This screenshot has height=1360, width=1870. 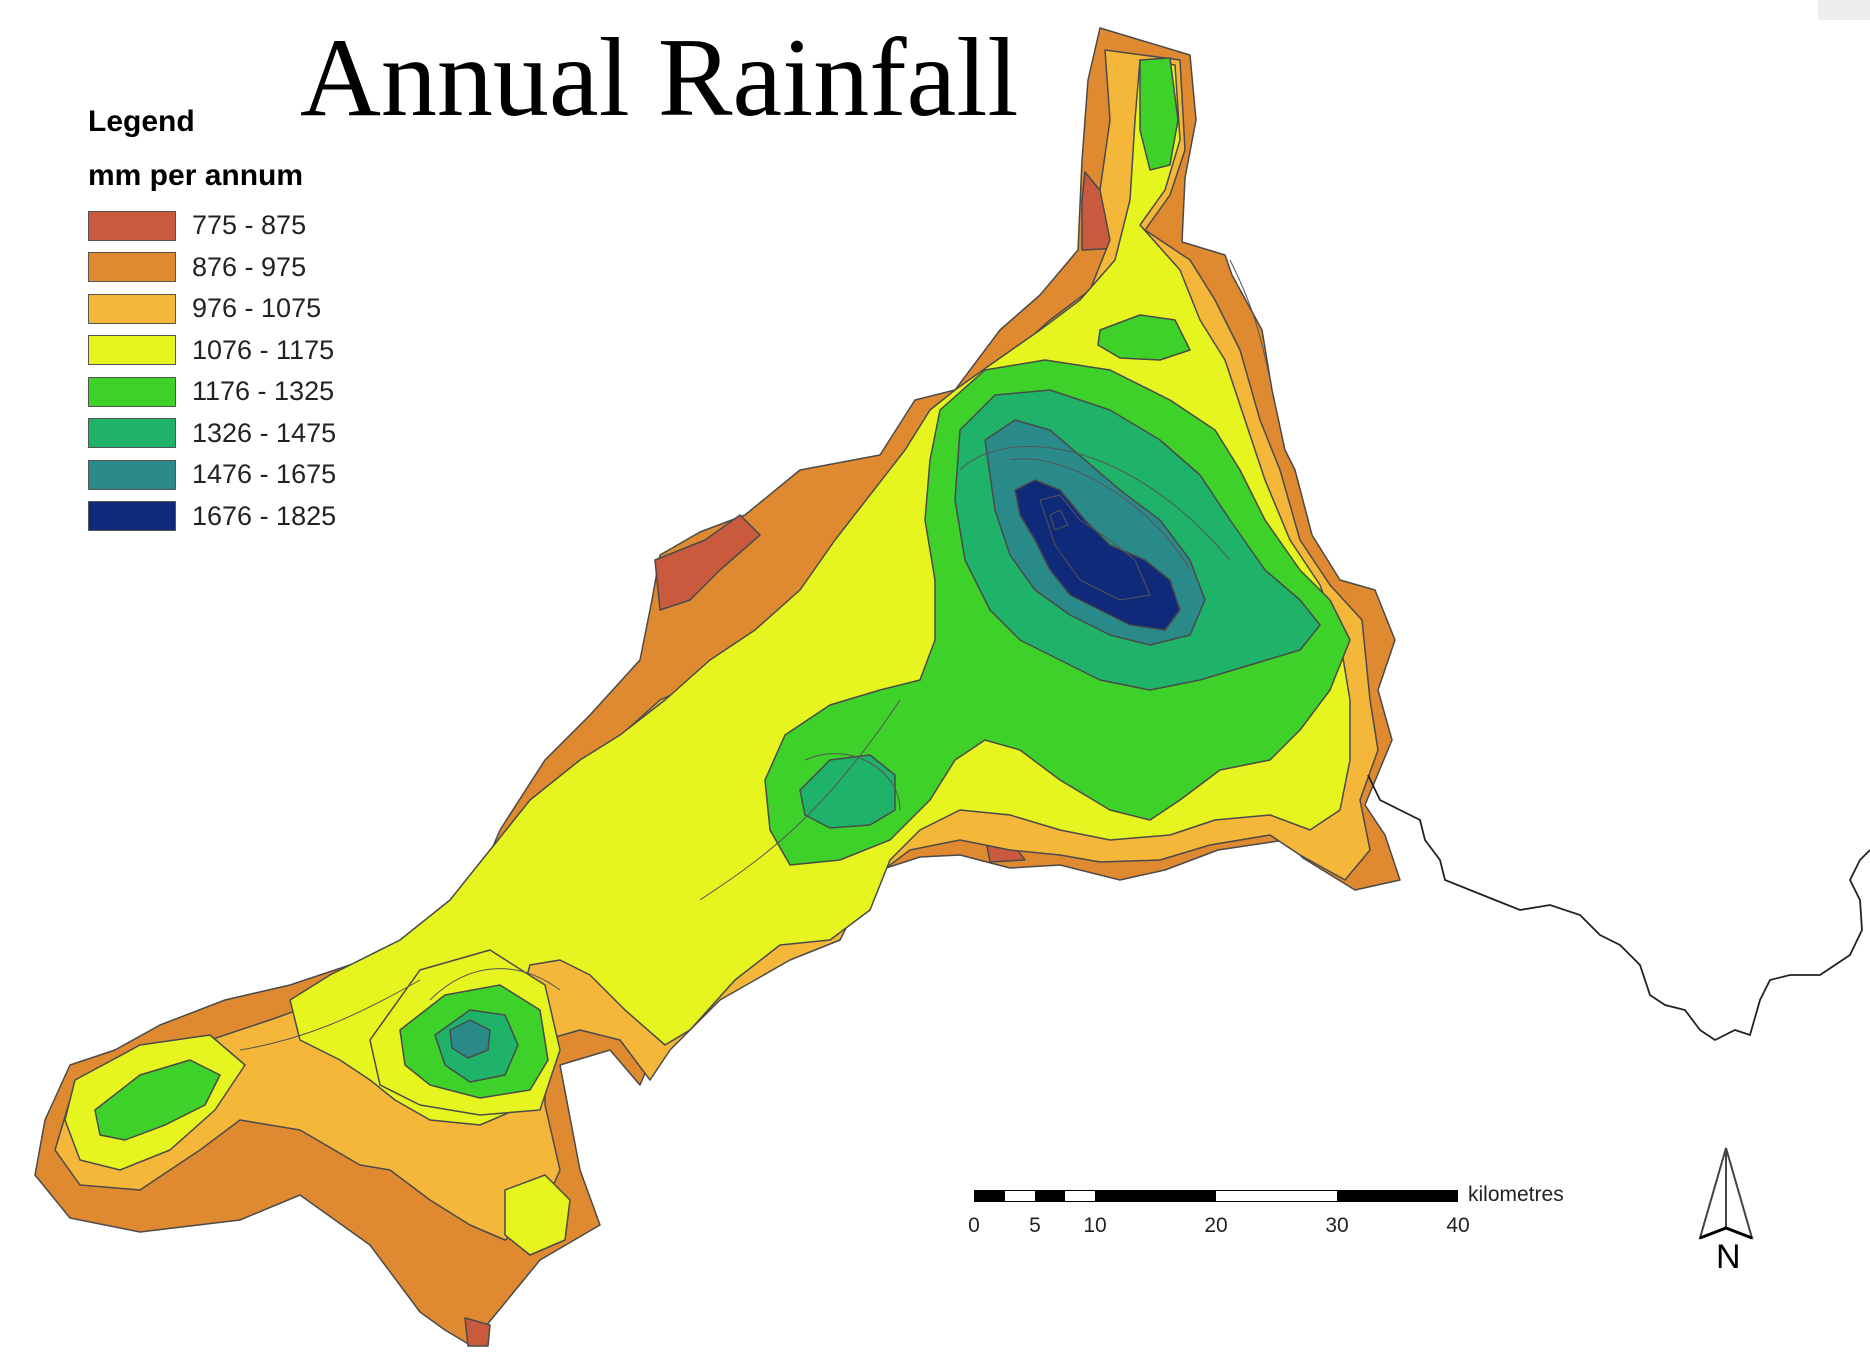 I want to click on scale-tick: 20, so click(x=1216, y=1225).